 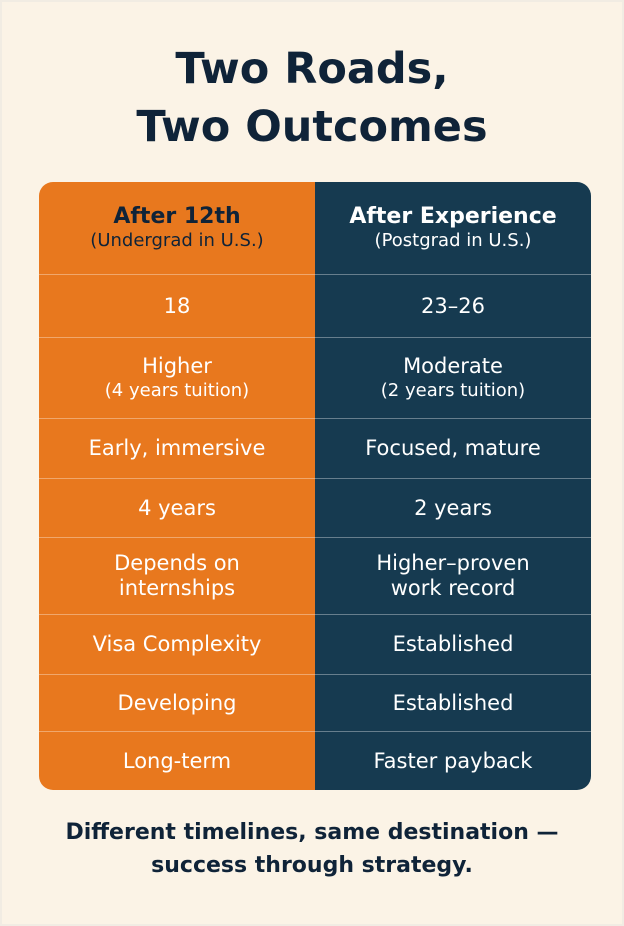 I want to click on table-cell: 18, so click(x=177, y=305).